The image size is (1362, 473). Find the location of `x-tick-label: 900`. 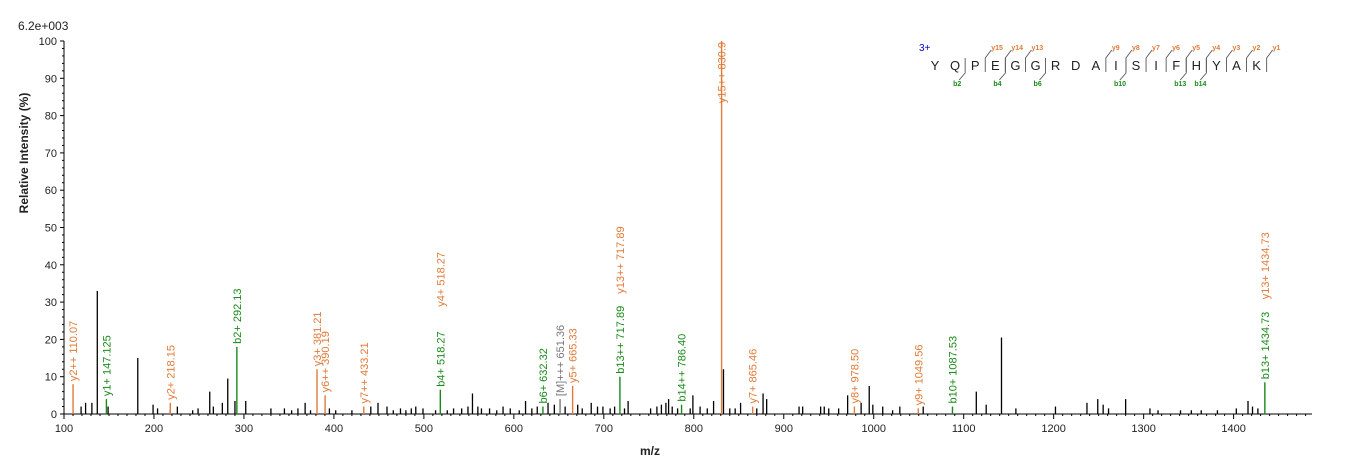

x-tick-label: 900 is located at coordinates (784, 429).